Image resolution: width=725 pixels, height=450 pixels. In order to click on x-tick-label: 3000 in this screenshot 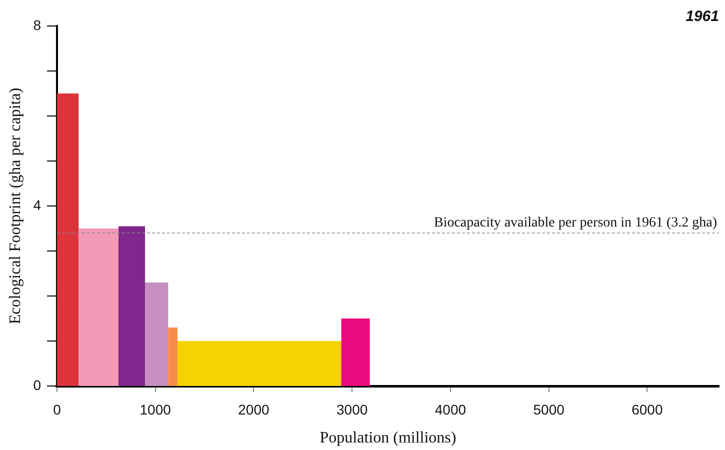, I will do `click(352, 409)`.